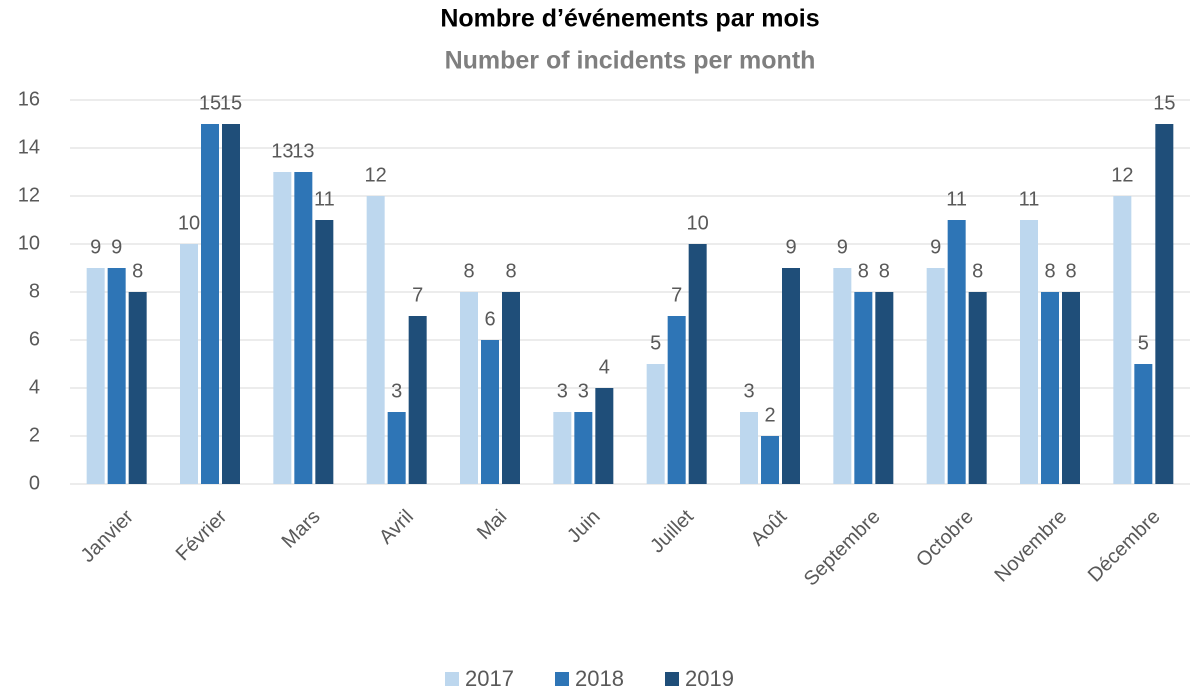 The image size is (1200, 694). Describe the element at coordinates (629, 19) in the screenshot. I see `chart-title: Nombre d’événements par mois` at that location.